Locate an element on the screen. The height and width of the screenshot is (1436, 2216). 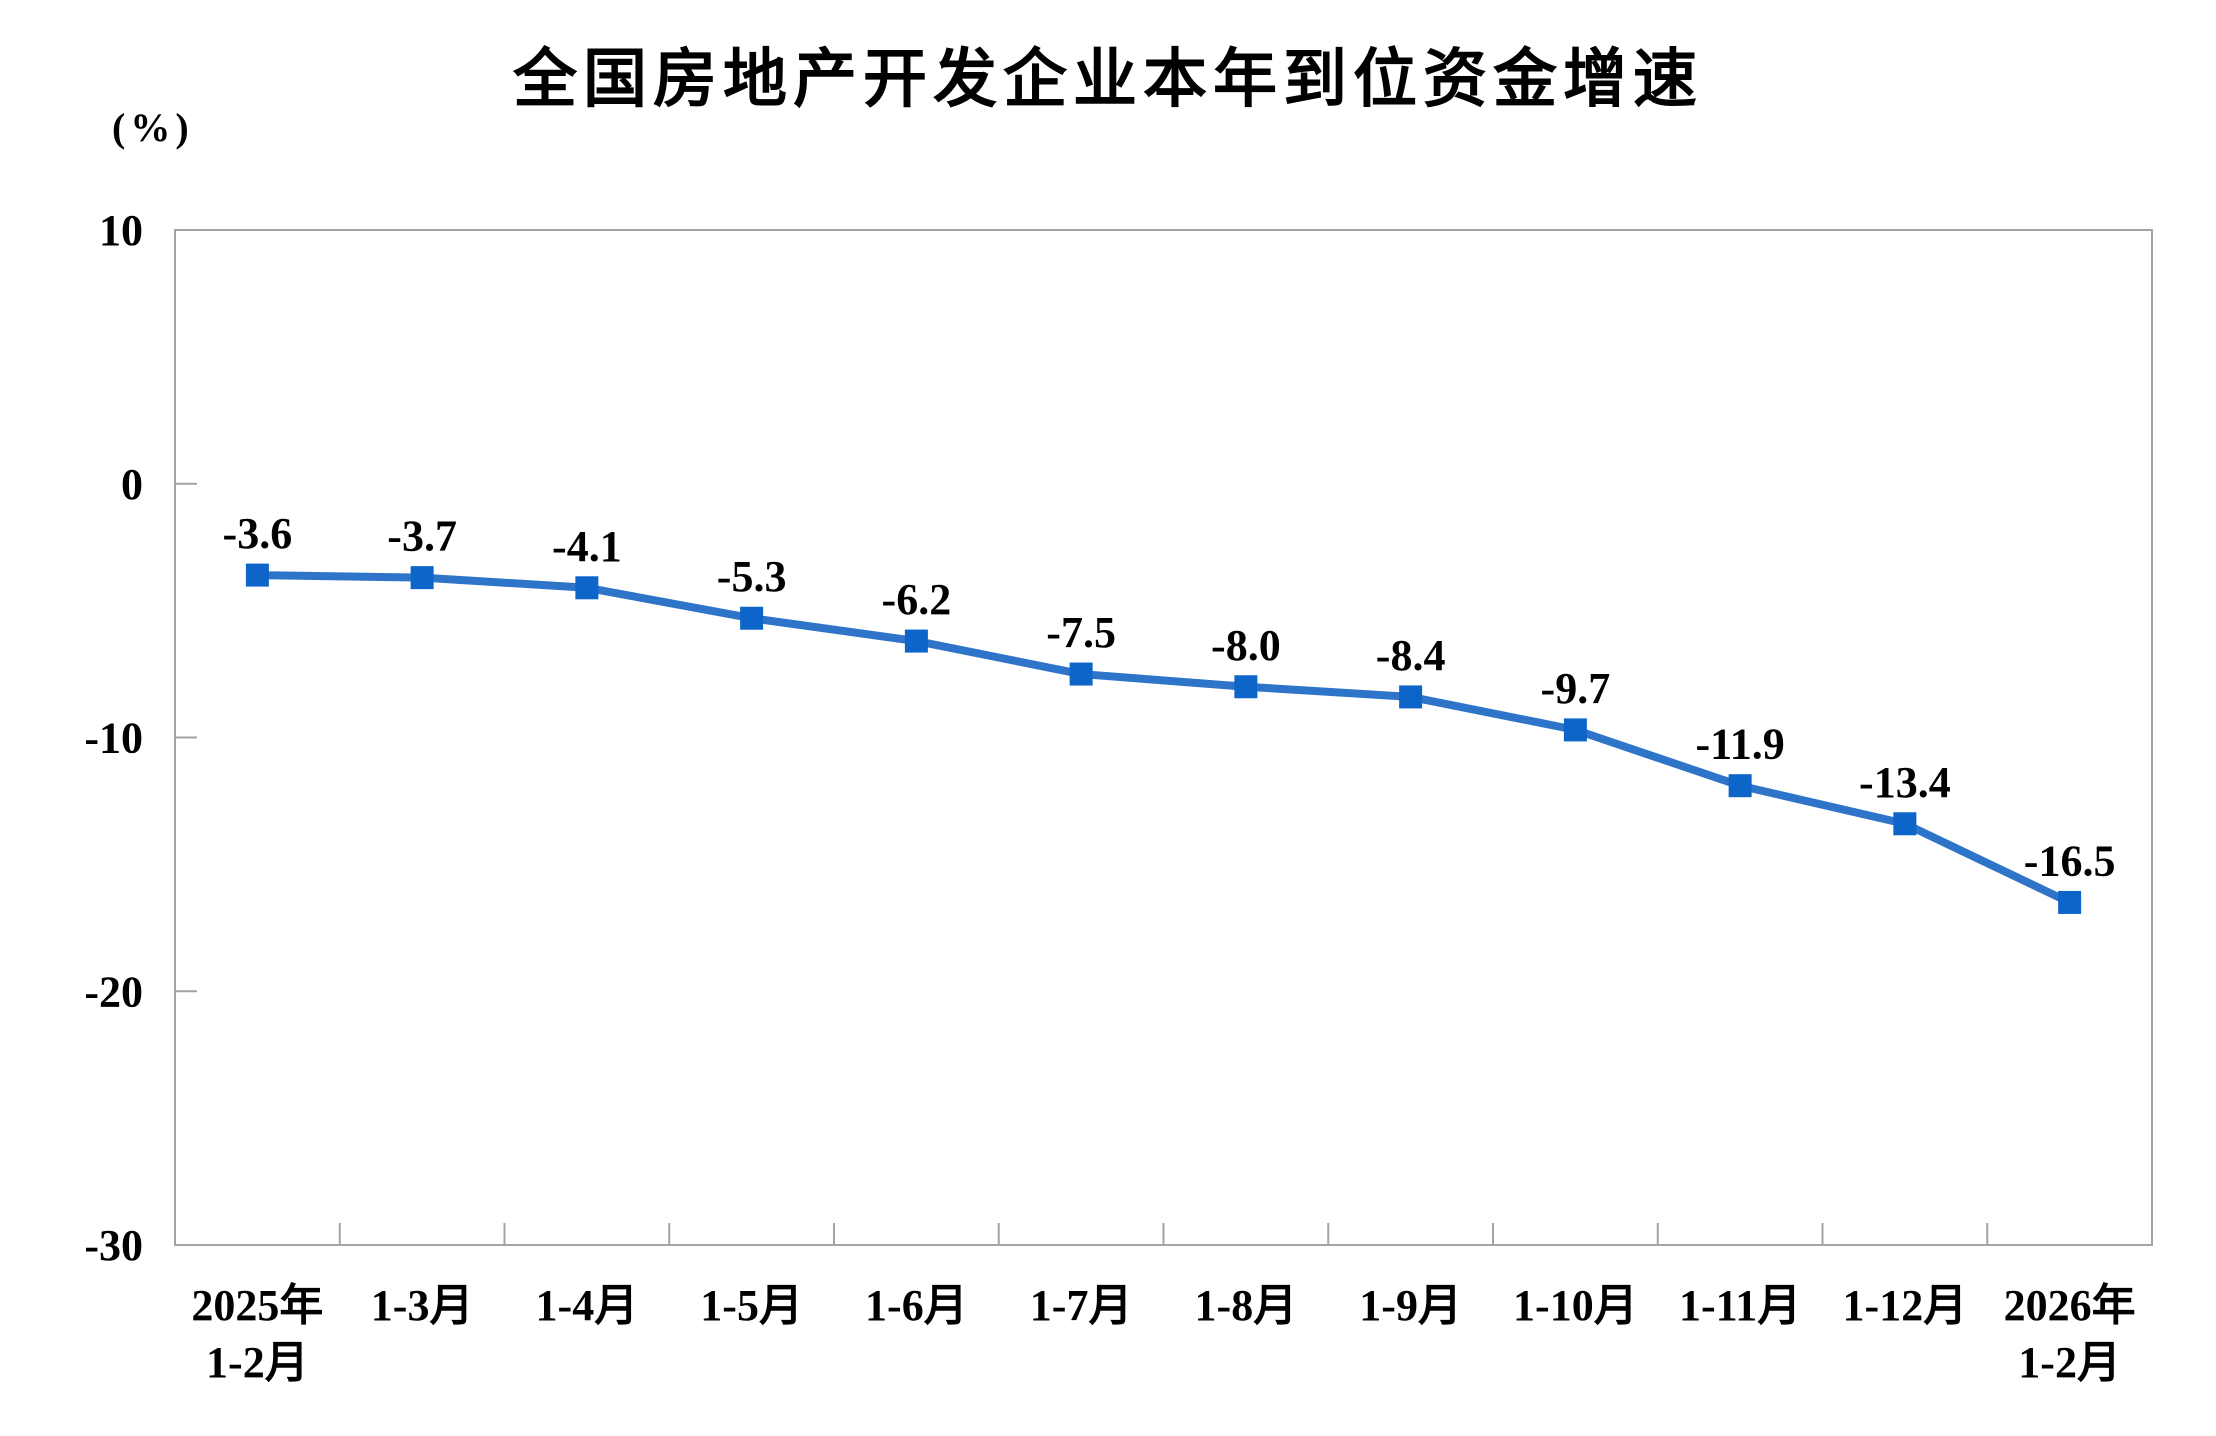
x-axis-tick-label: 1-3月 is located at coordinates (422, 1305).